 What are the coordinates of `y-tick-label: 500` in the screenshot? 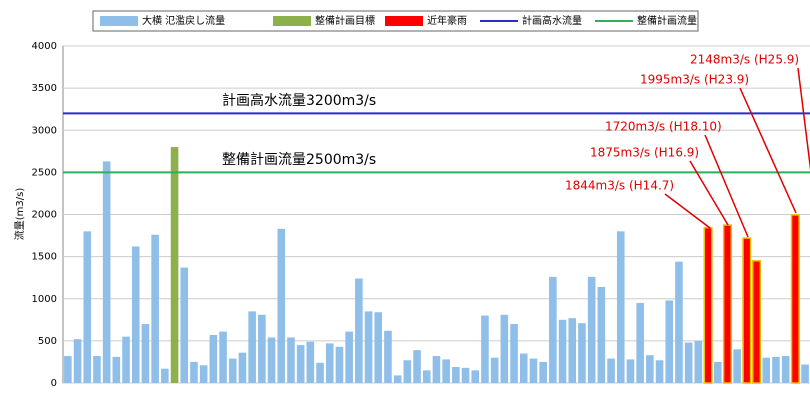 It's located at (47, 341).